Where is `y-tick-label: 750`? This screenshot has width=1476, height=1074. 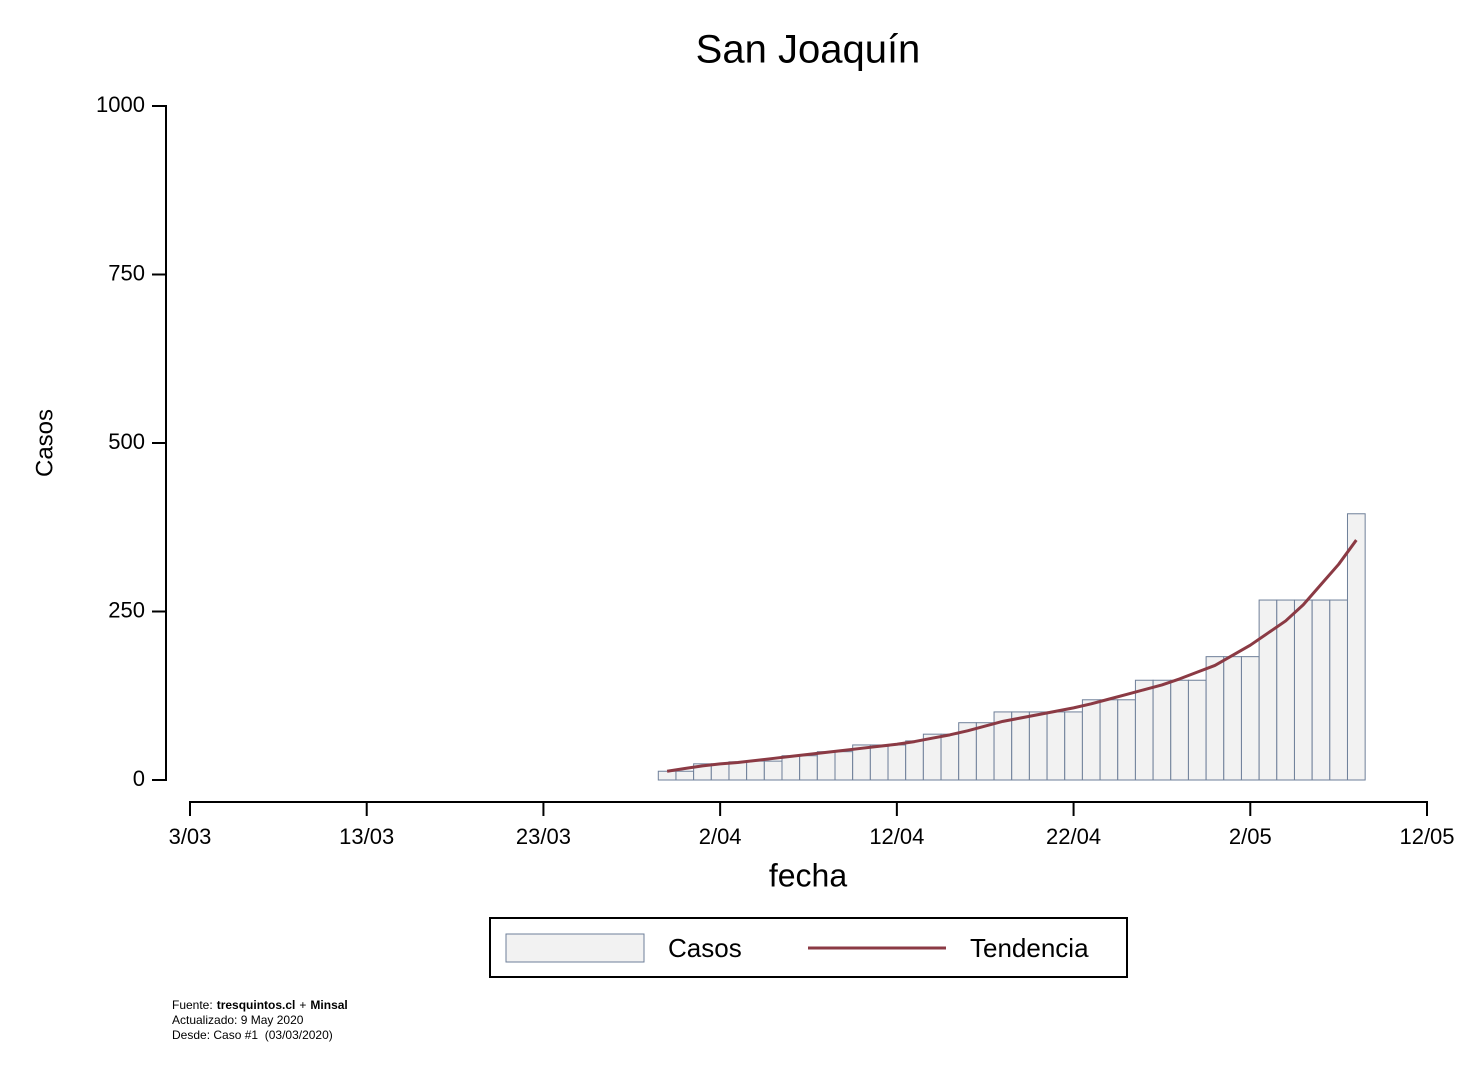
y-tick-label: 750 is located at coordinates (126, 272).